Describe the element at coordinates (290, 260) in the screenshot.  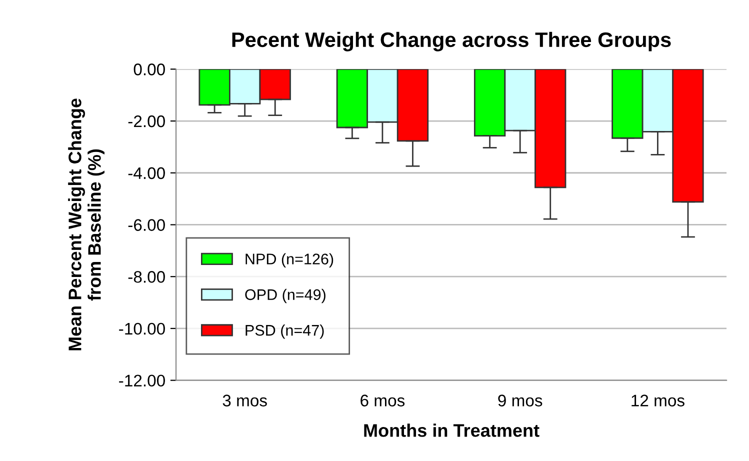
I see `legend-label: NPD (n=126)` at that location.